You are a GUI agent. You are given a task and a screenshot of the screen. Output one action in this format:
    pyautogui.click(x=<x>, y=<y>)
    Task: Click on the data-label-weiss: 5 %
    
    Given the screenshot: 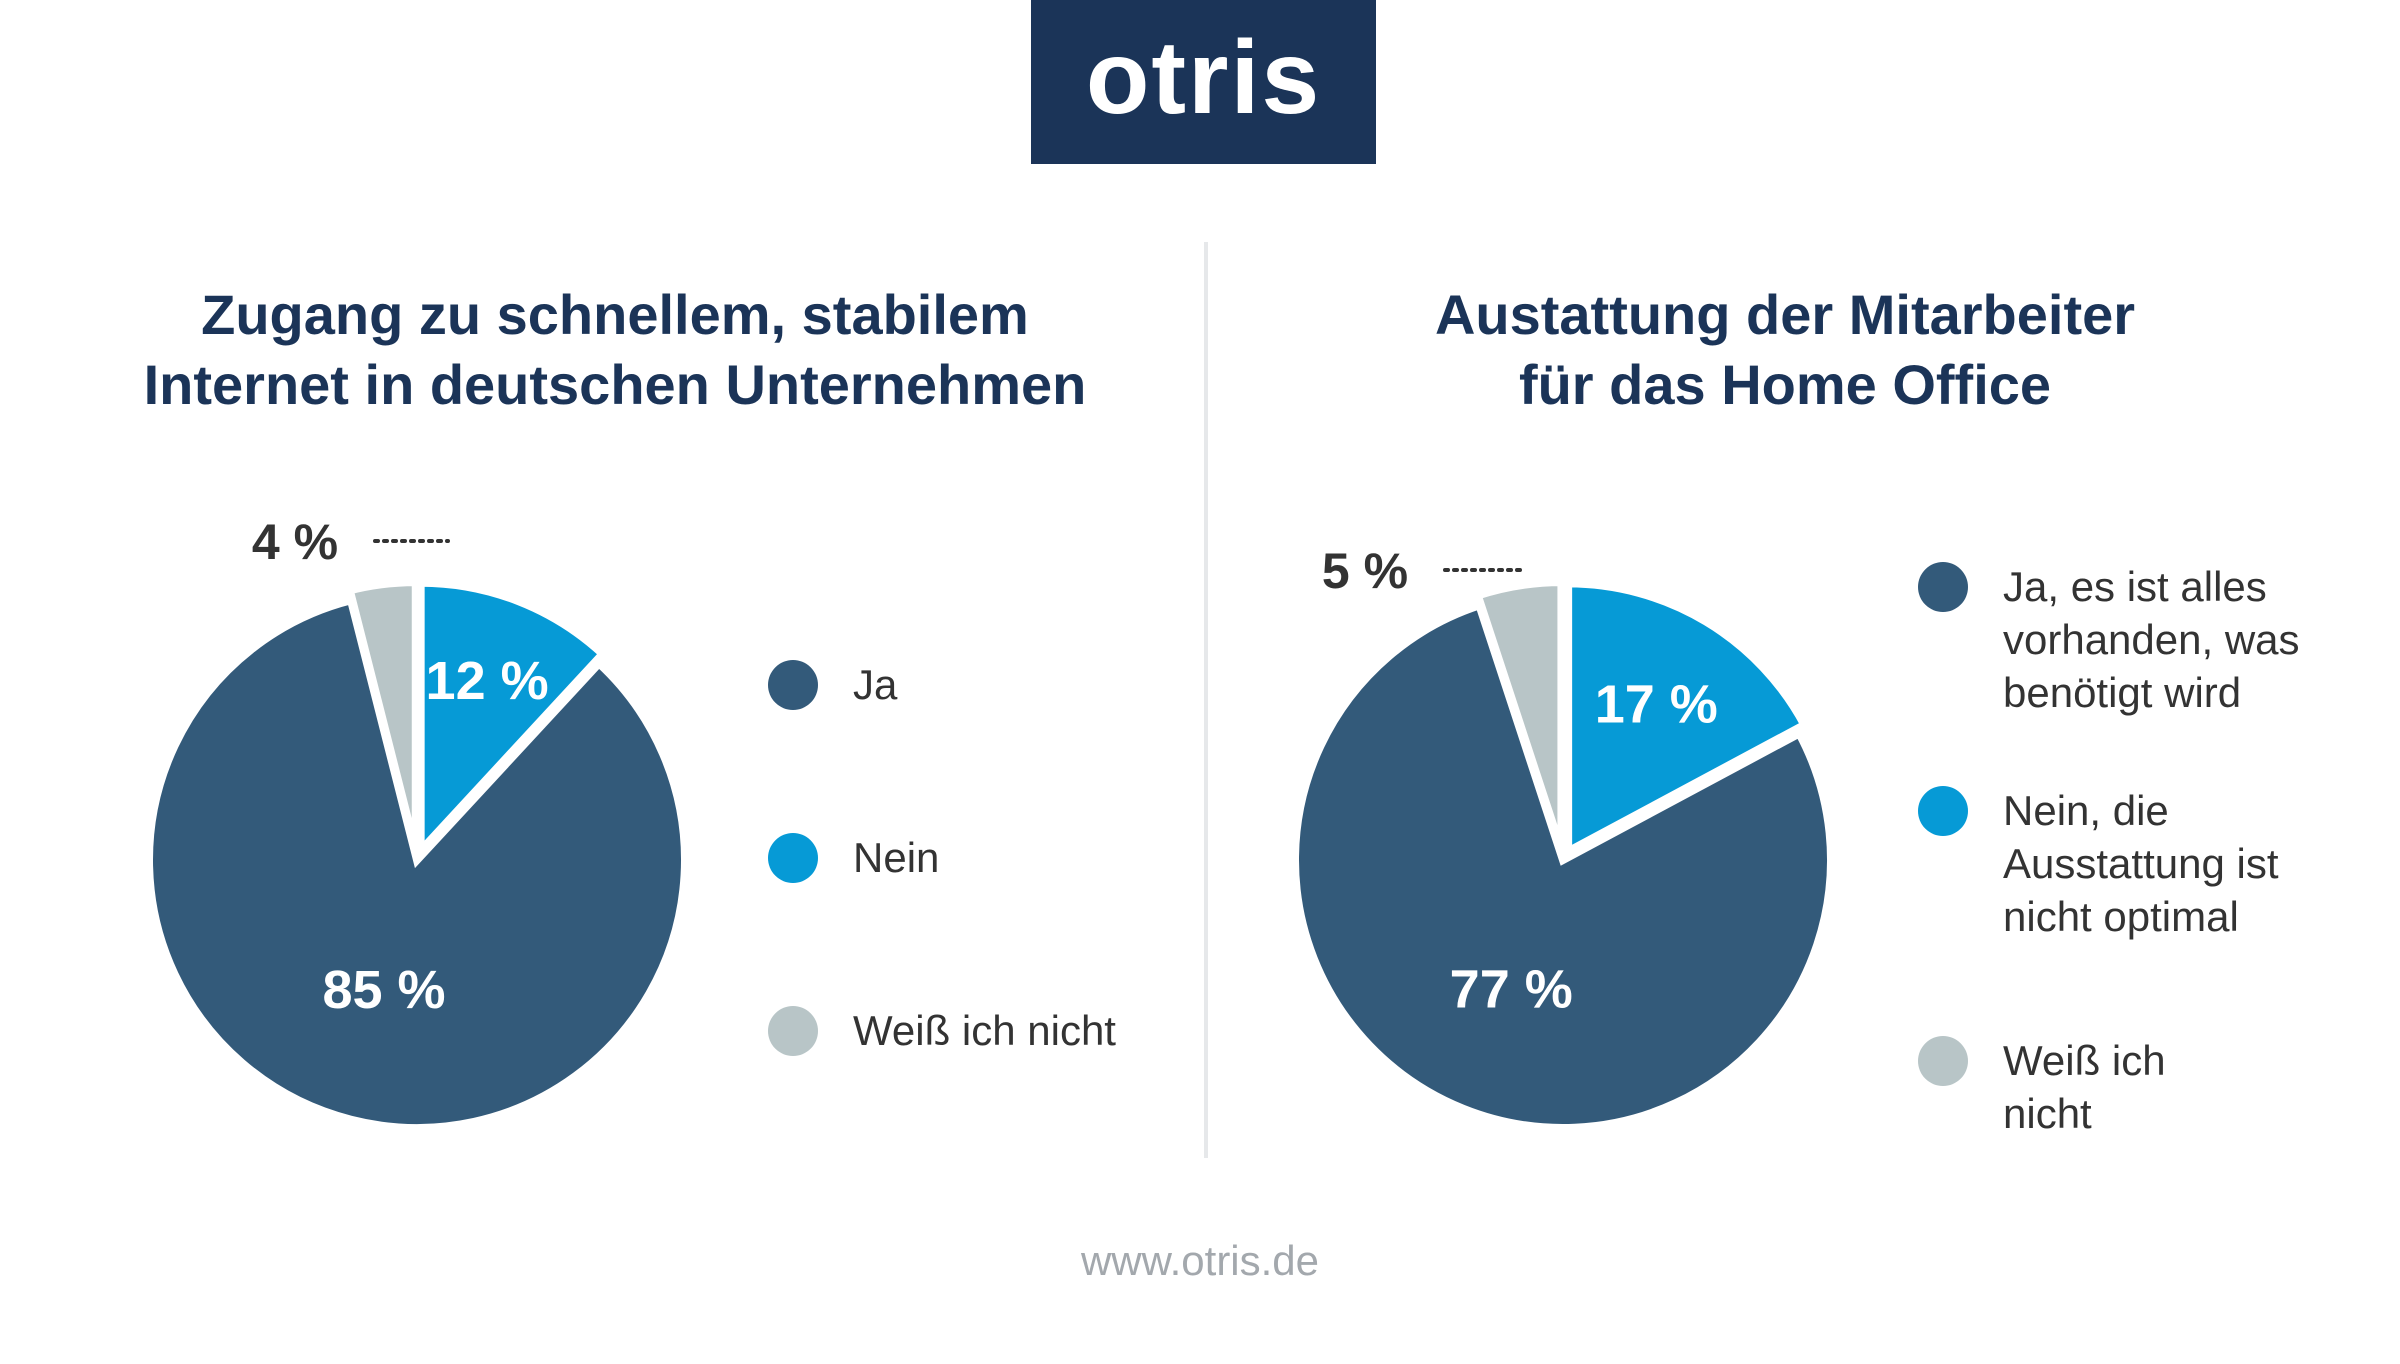 What is the action you would take?
    pyautogui.click(x=1365, y=571)
    